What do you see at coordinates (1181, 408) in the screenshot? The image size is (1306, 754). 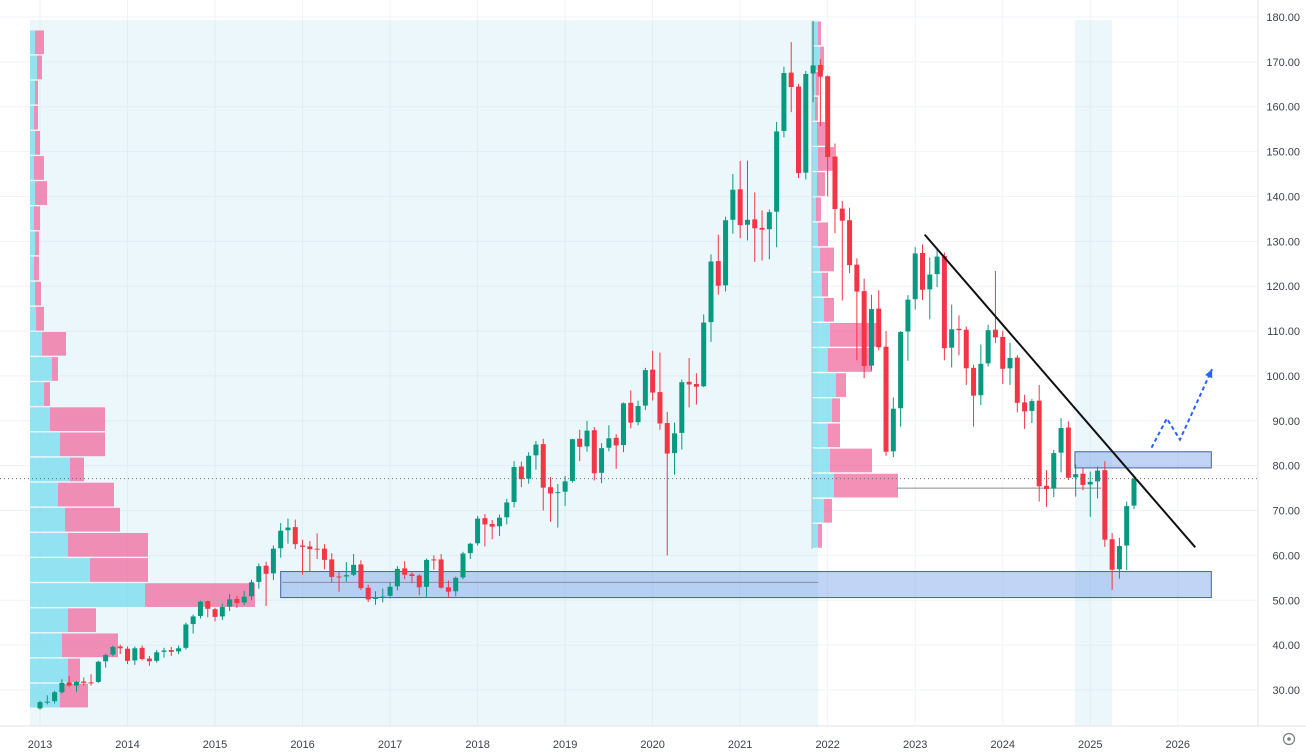 I see `projection-arrow` at bounding box center [1181, 408].